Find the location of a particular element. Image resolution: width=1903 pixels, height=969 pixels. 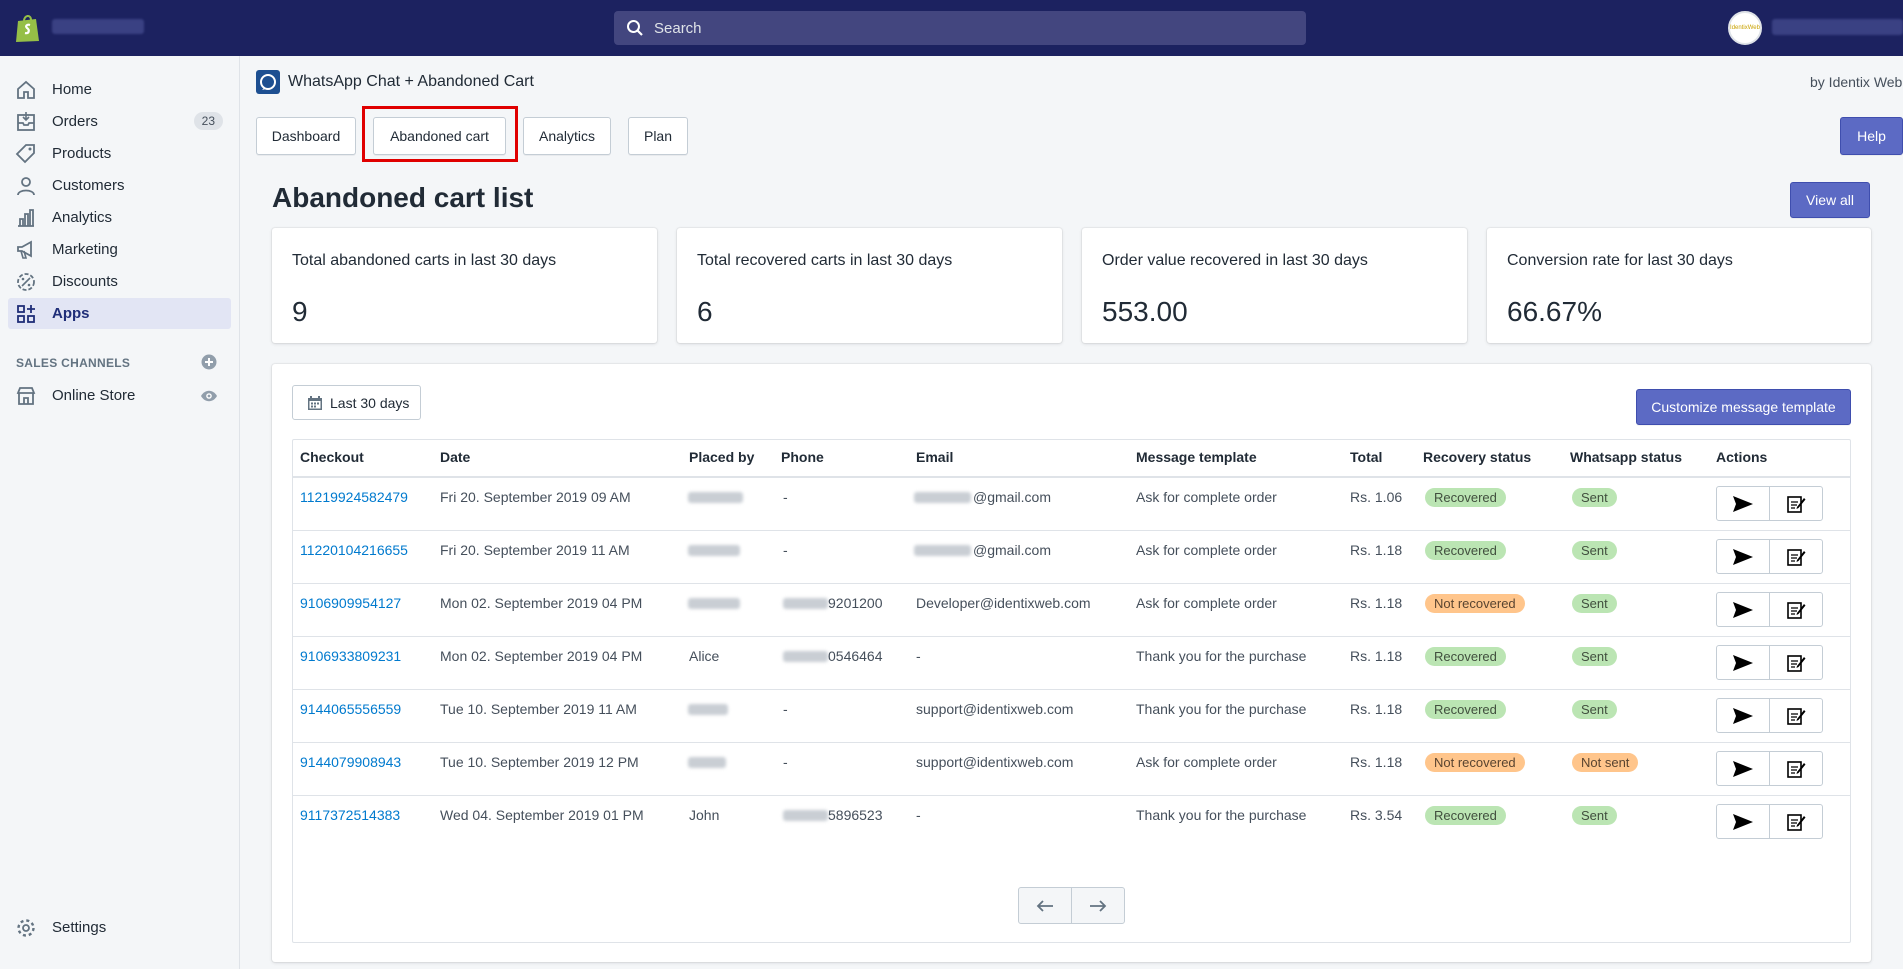

gear-icon is located at coordinates (26, 928).